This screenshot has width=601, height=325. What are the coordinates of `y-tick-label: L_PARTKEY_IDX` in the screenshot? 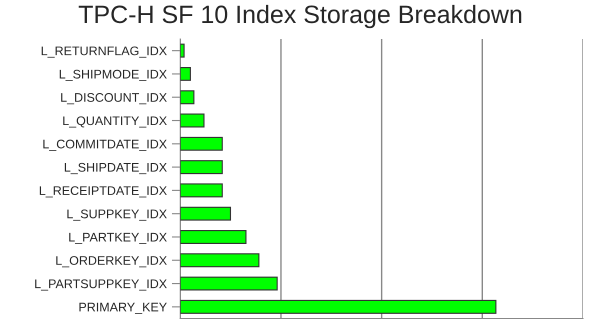 It's located at (118, 238).